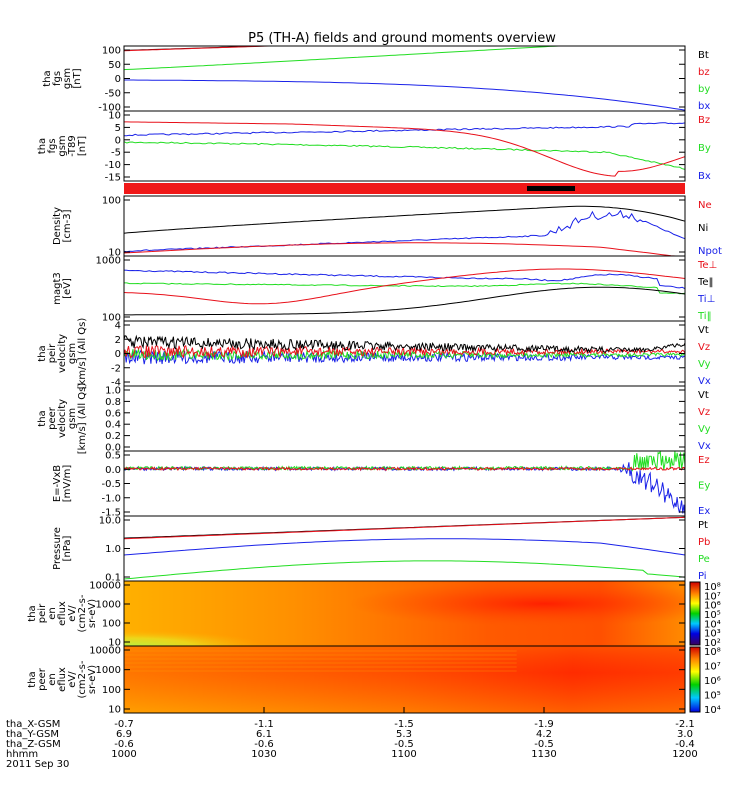  I want to click on pb-line, so click(404, 528).